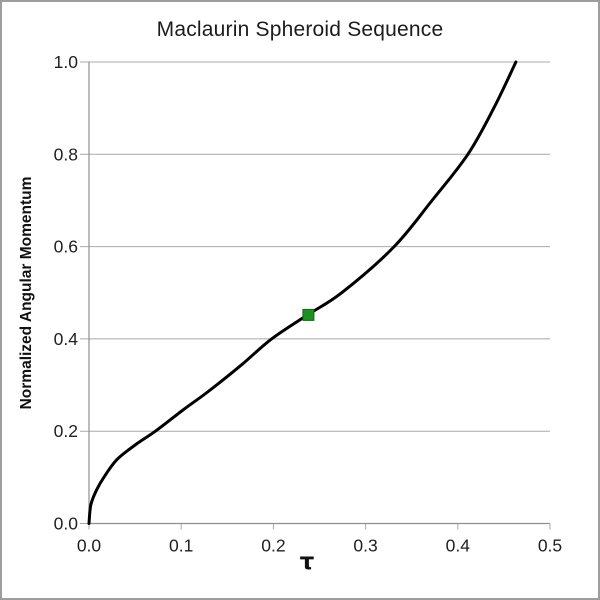  Describe the element at coordinates (458, 546) in the screenshot. I see `x-tick-label: 0.4` at that location.